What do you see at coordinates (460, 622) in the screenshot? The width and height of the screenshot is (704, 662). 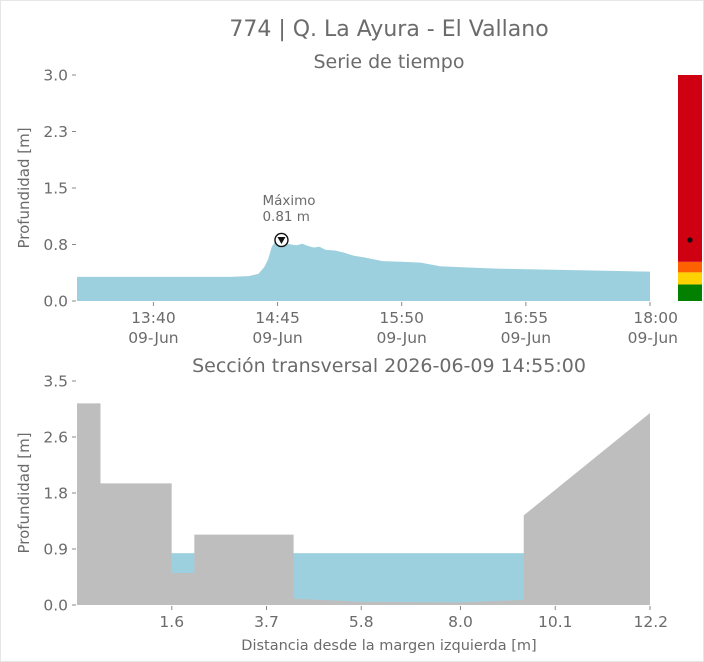 I see `x-tick-label: 8.0` at bounding box center [460, 622].